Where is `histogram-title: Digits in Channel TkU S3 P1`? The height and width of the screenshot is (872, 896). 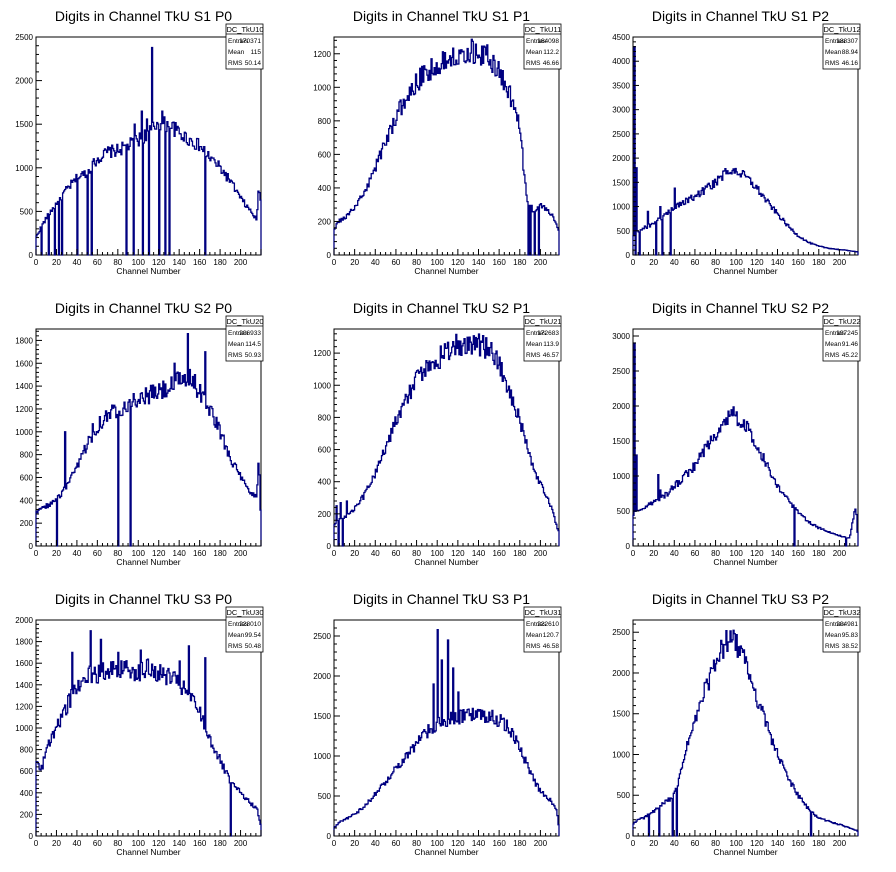
histogram-title: Digits in Channel TkU S3 P1 is located at coordinates (441, 599).